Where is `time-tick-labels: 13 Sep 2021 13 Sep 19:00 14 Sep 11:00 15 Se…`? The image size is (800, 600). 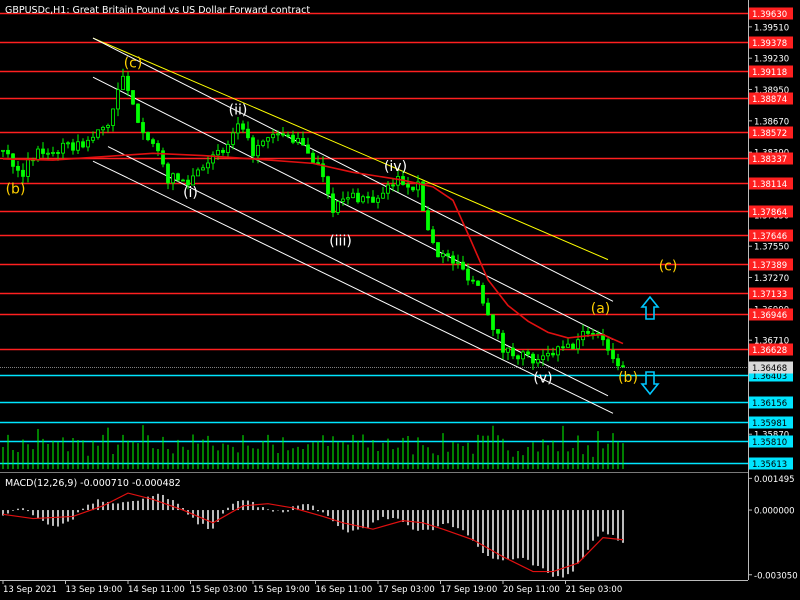
time-tick-labels: 13 Sep 2021 13 Sep 19:00 14 Sep 11:00 15 Se… is located at coordinates (312, 587).